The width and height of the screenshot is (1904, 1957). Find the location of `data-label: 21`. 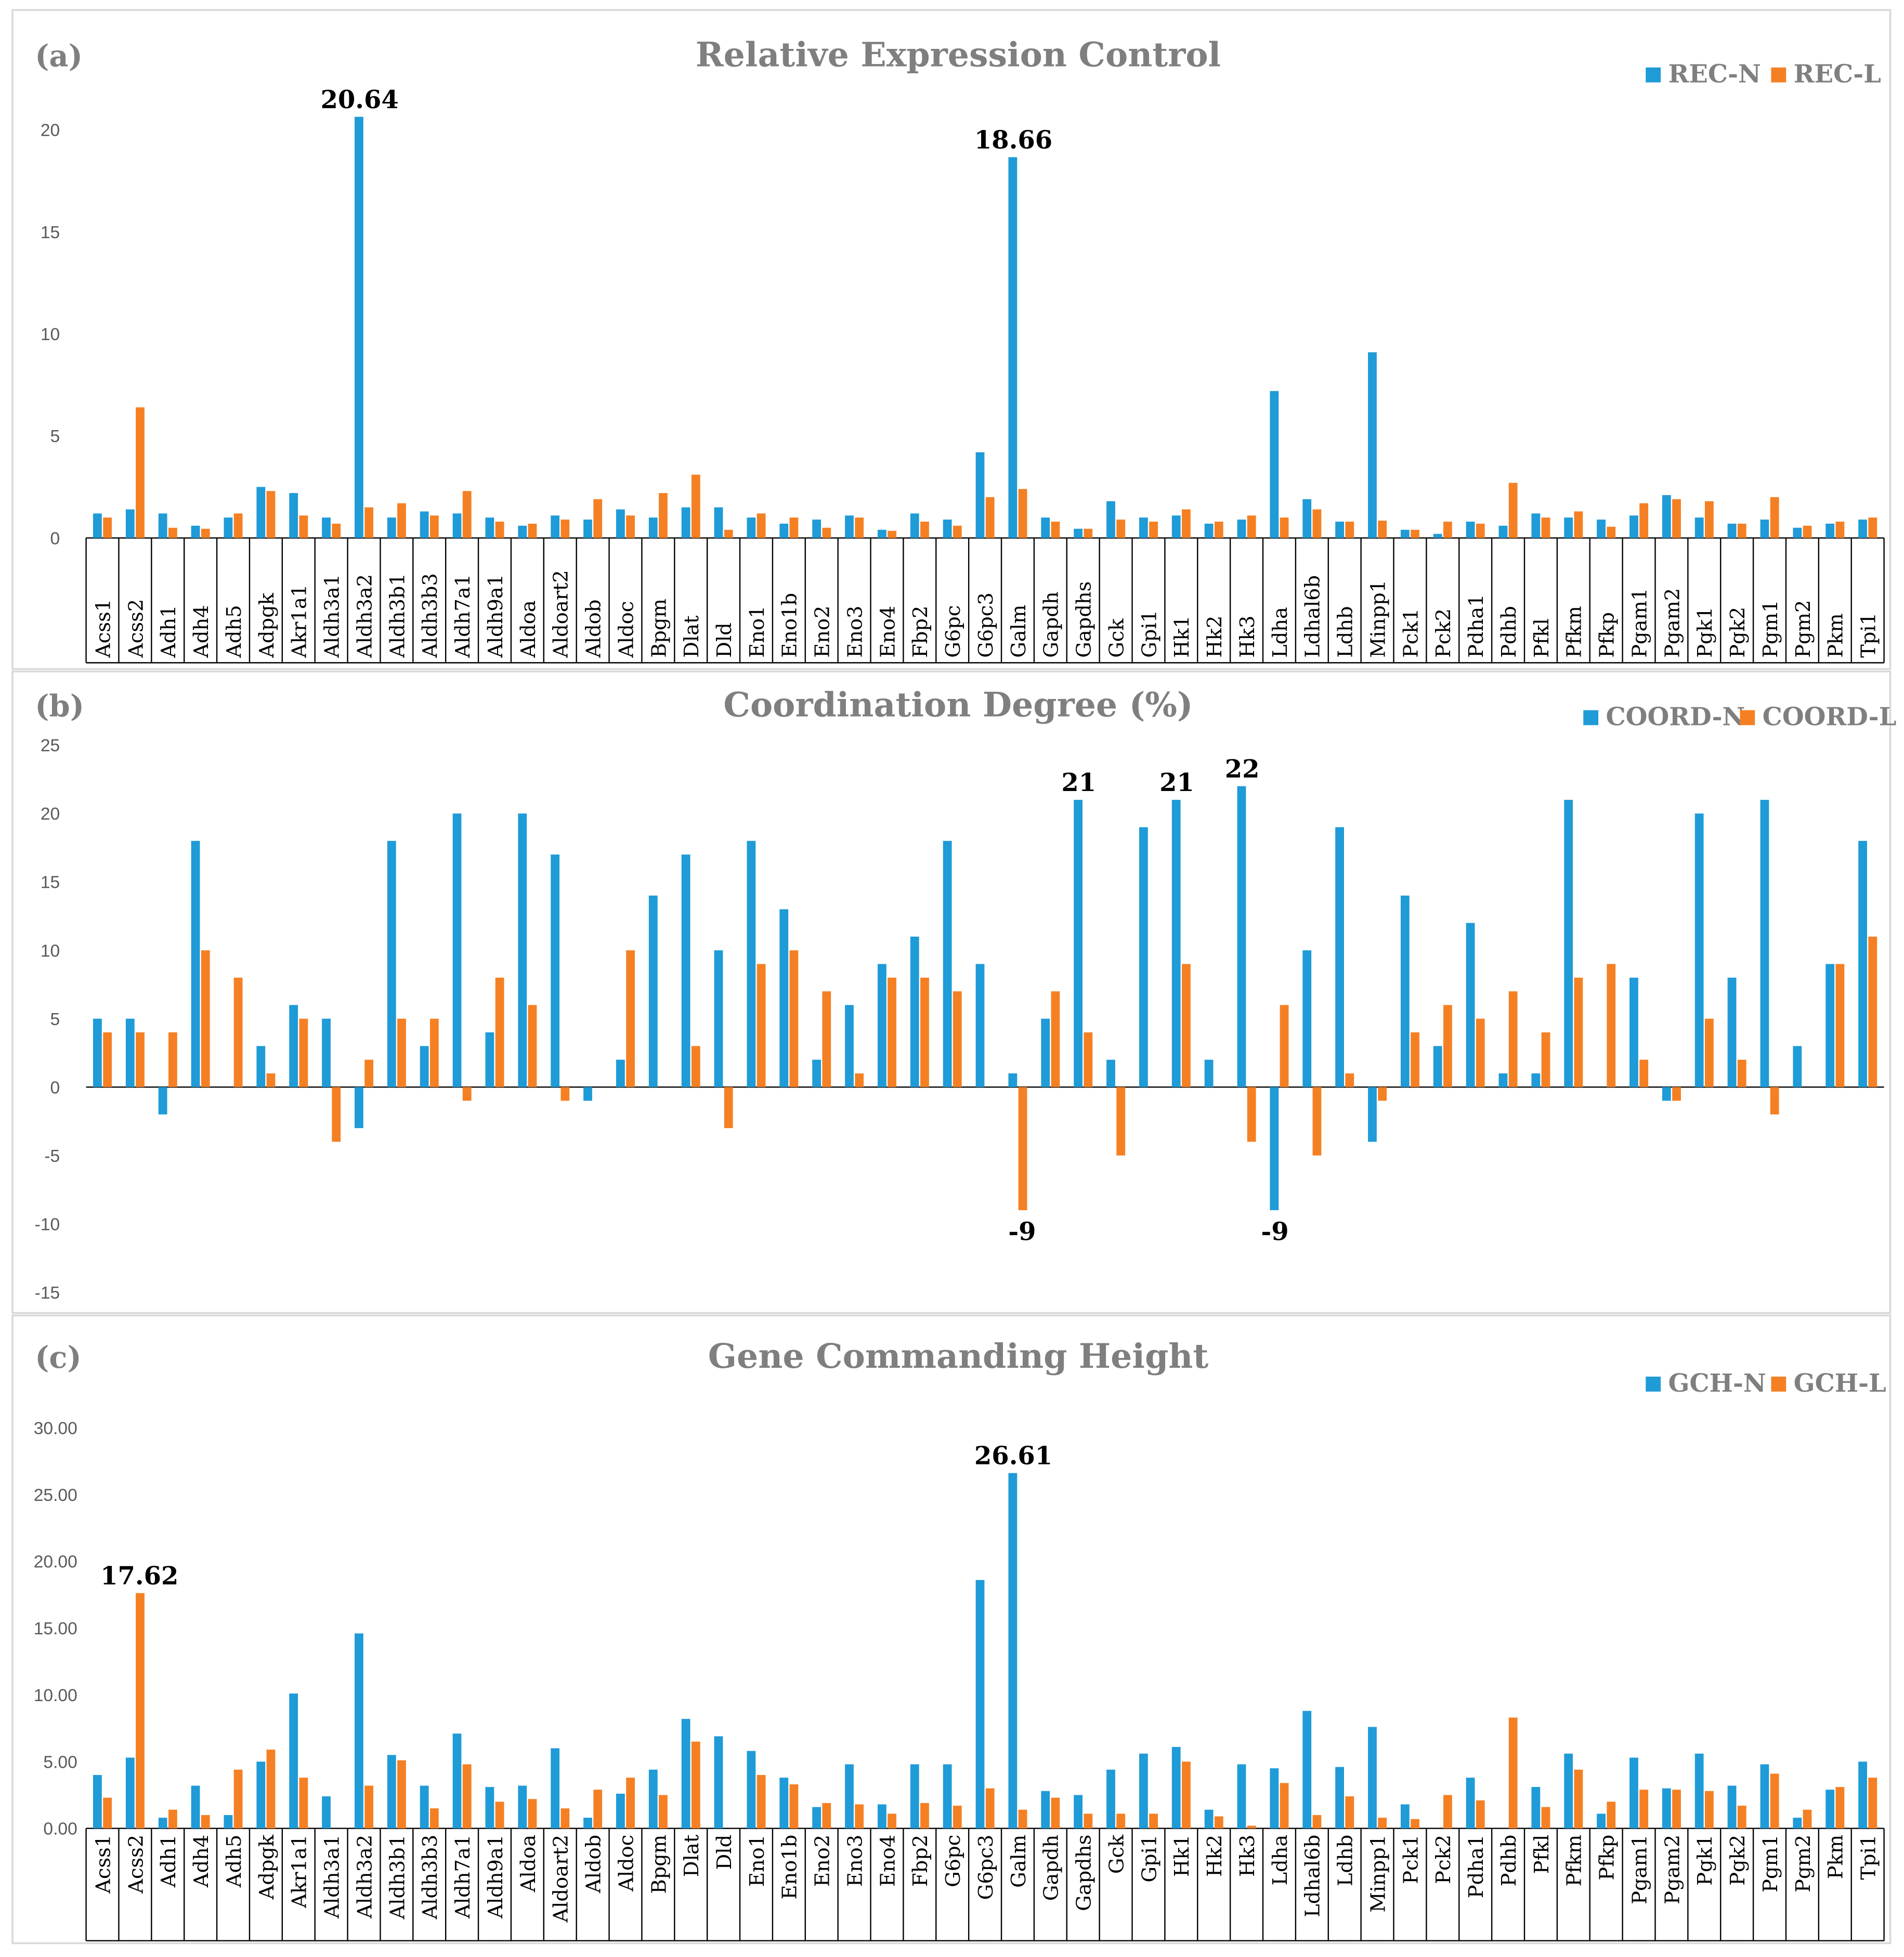

data-label: 21 is located at coordinates (1176, 783).